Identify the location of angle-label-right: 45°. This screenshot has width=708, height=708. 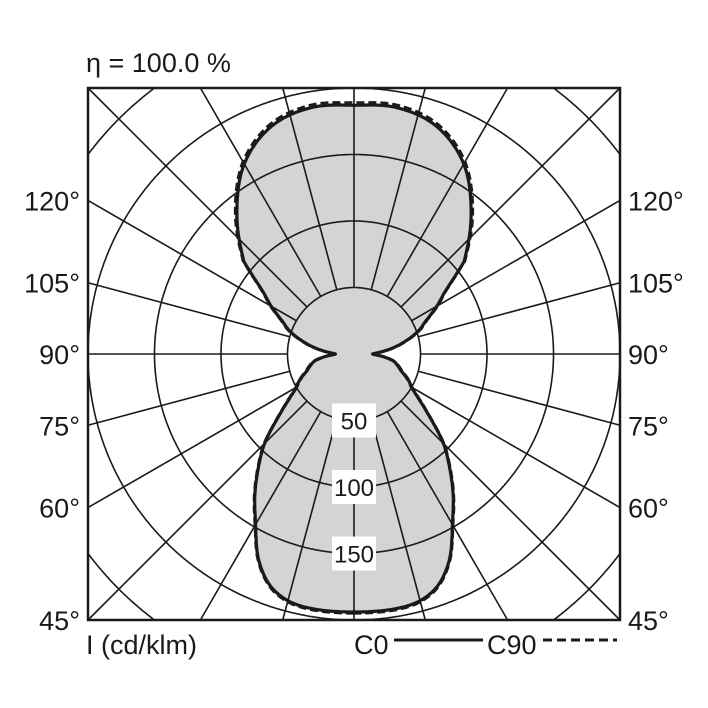
(648, 621).